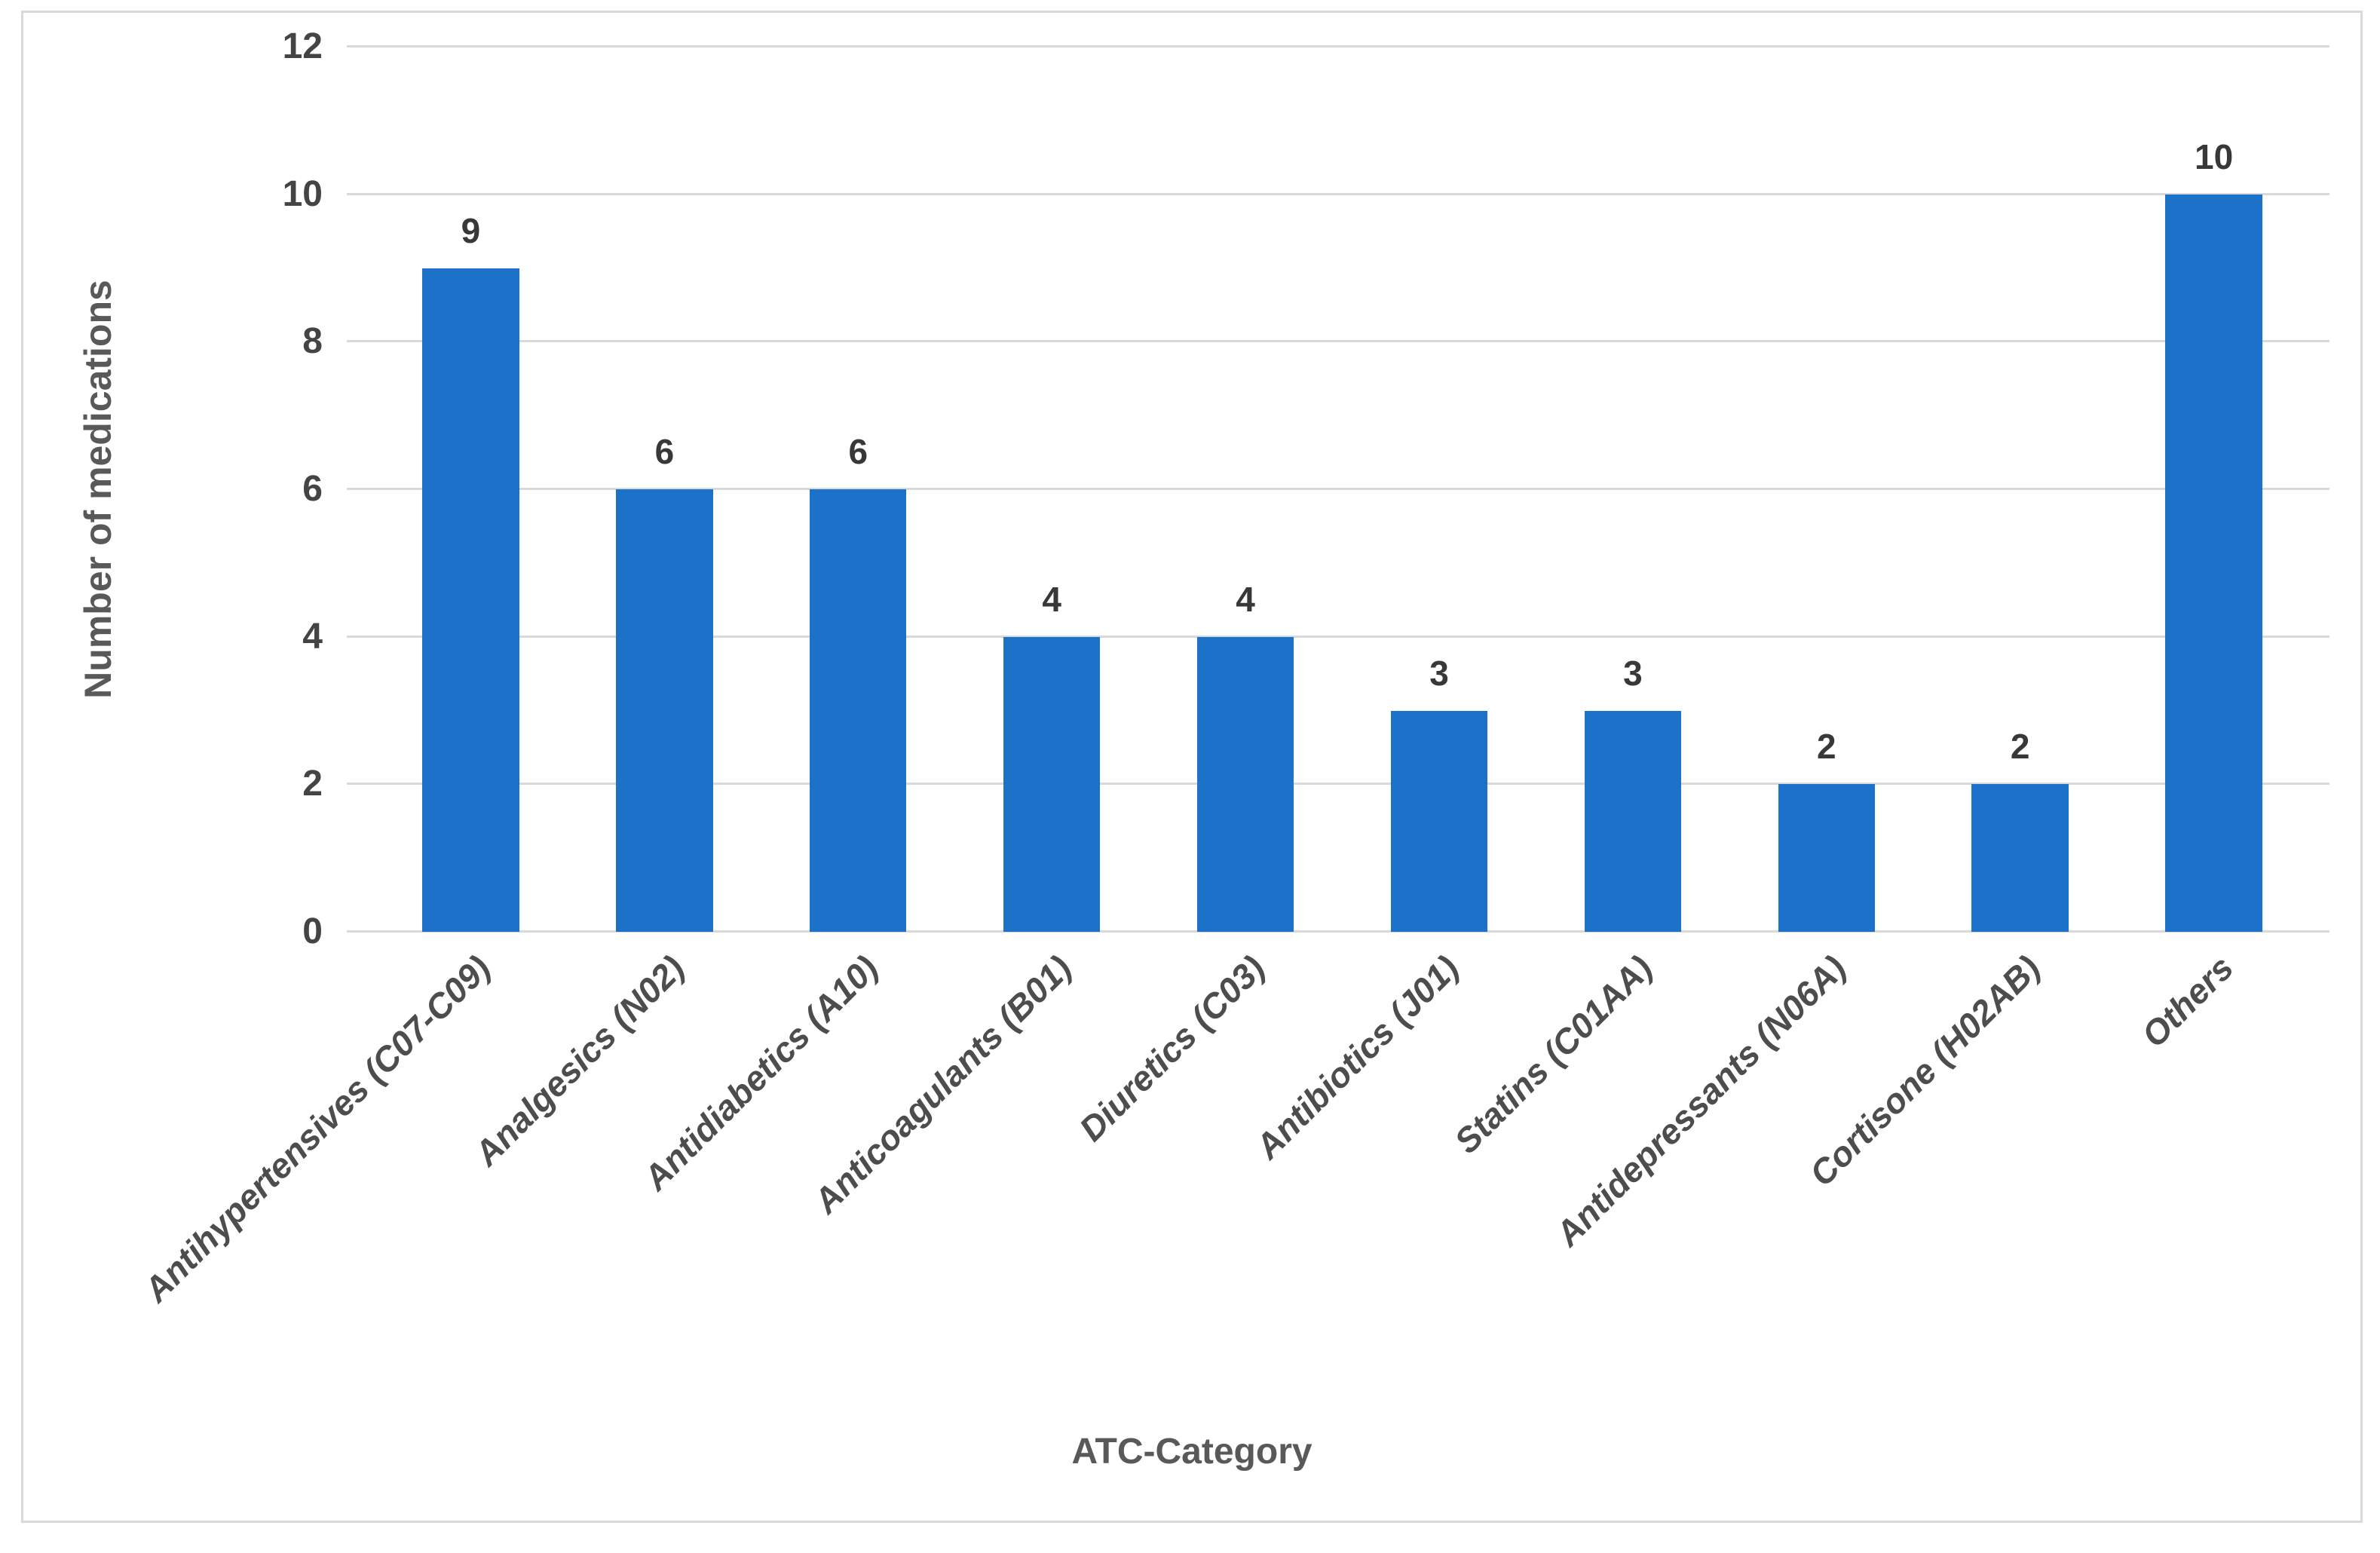 The width and height of the screenshot is (2380, 1553). I want to click on y-tick-label: 10, so click(302, 193).